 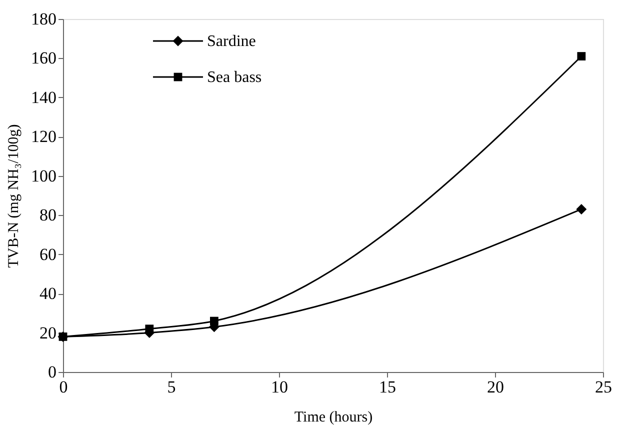 What do you see at coordinates (43, 97) in the screenshot?
I see `y-tick-label: 140` at bounding box center [43, 97].